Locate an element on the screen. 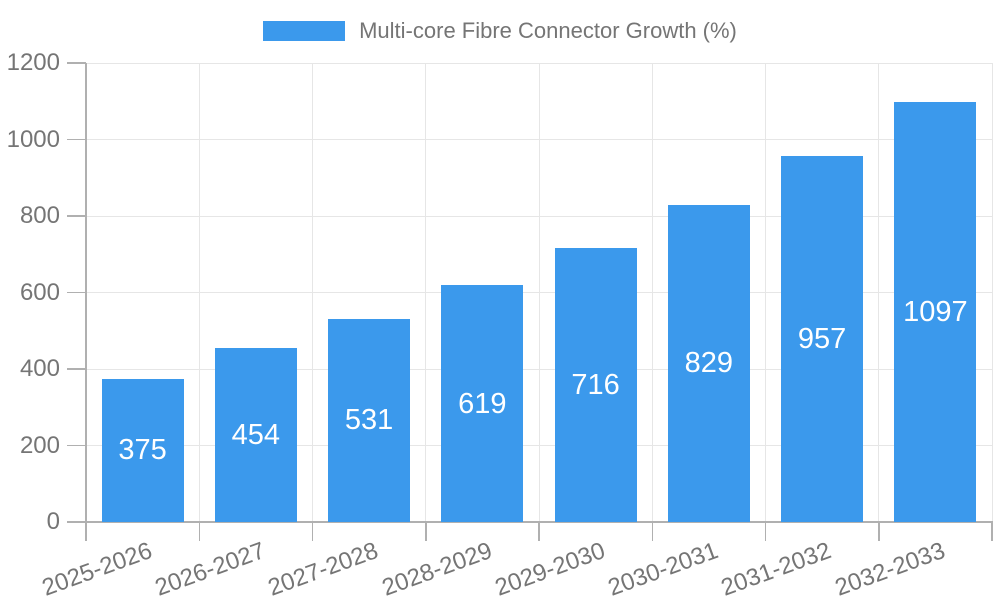  bar: 829 is located at coordinates (708, 363).